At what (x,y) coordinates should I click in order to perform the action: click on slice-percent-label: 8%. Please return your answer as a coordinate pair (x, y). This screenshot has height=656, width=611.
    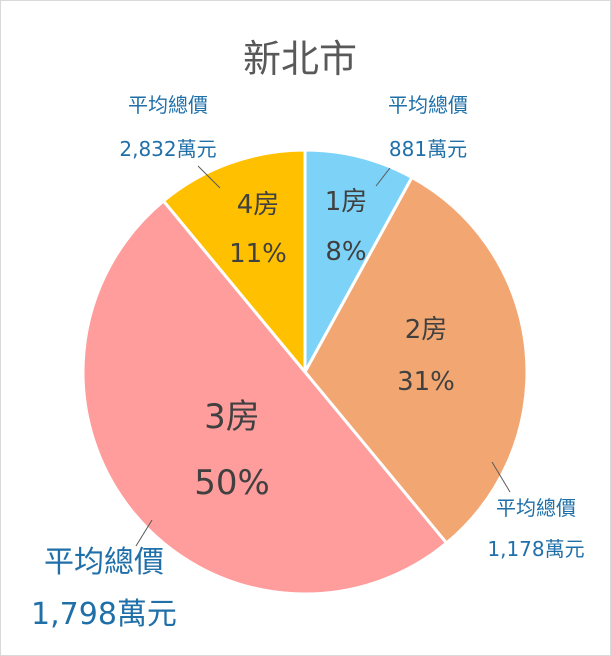
    Looking at the image, I should click on (345, 252).